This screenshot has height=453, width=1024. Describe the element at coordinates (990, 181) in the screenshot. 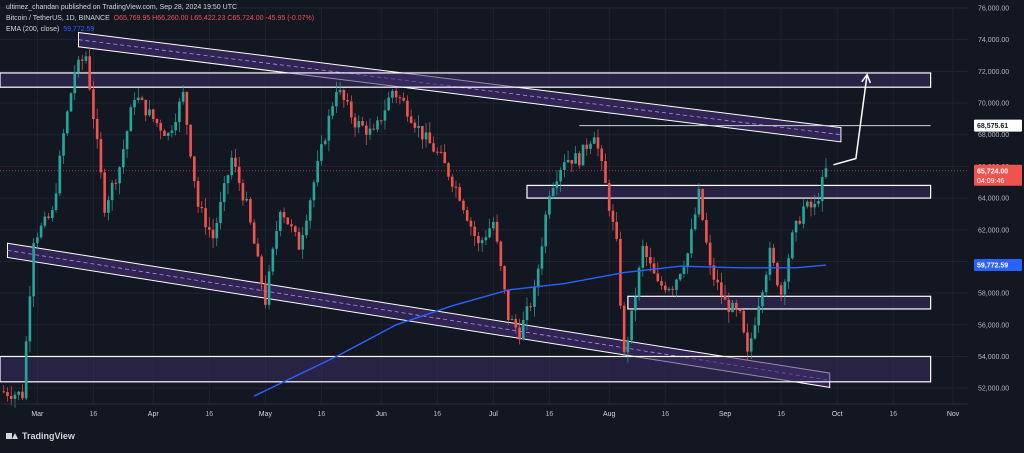

I see `current-price-label-countdown: 04:09:46` at that location.